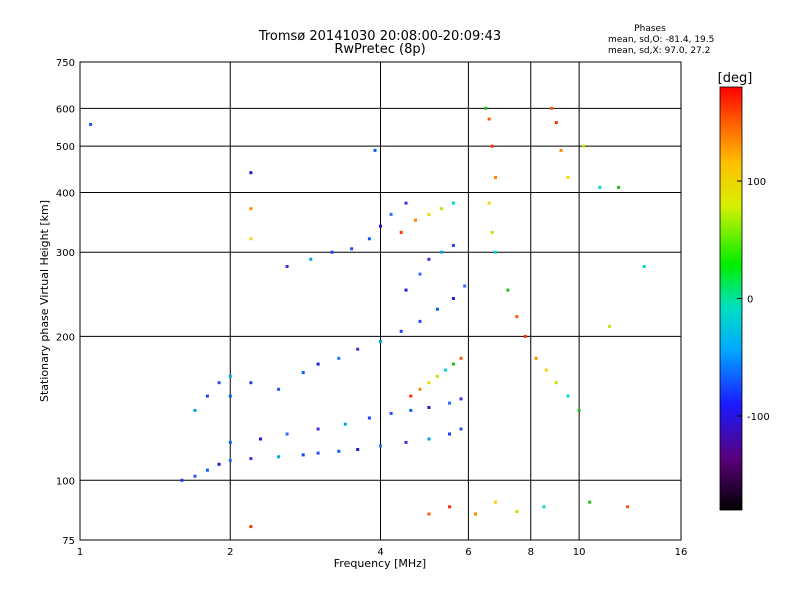  I want to click on y-tick-label: 300, so click(65, 253).